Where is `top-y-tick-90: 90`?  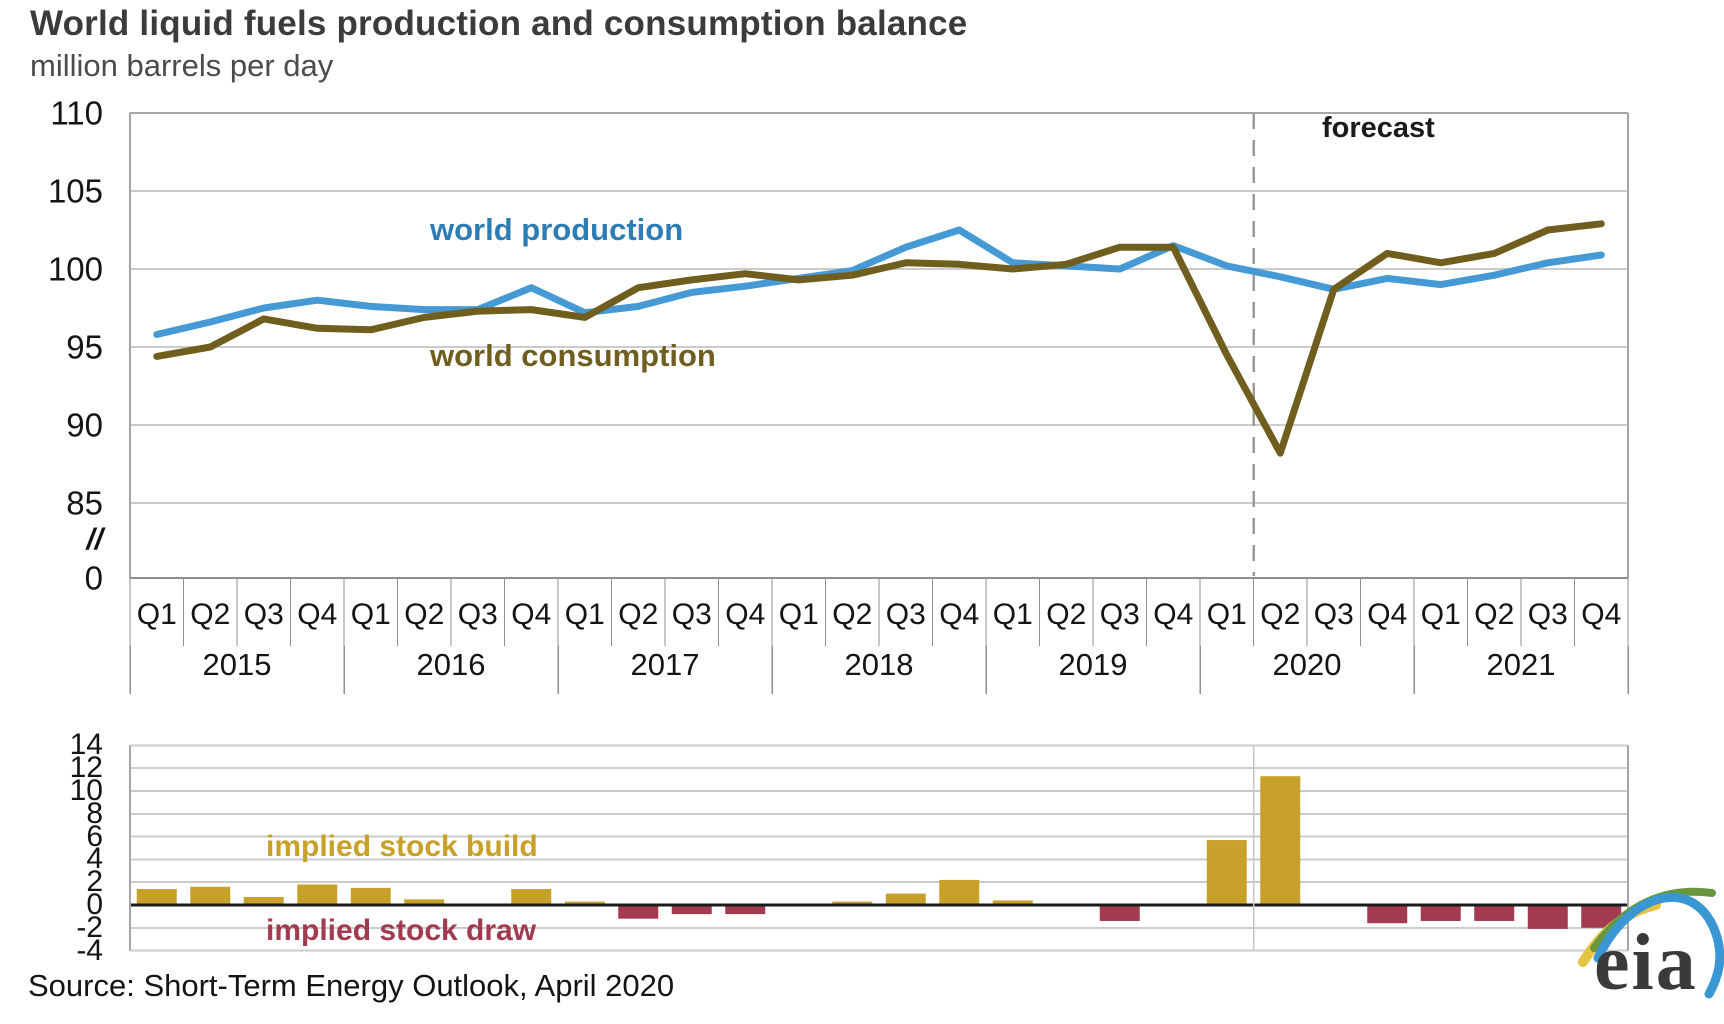 top-y-tick-90: 90 is located at coordinates (84, 425).